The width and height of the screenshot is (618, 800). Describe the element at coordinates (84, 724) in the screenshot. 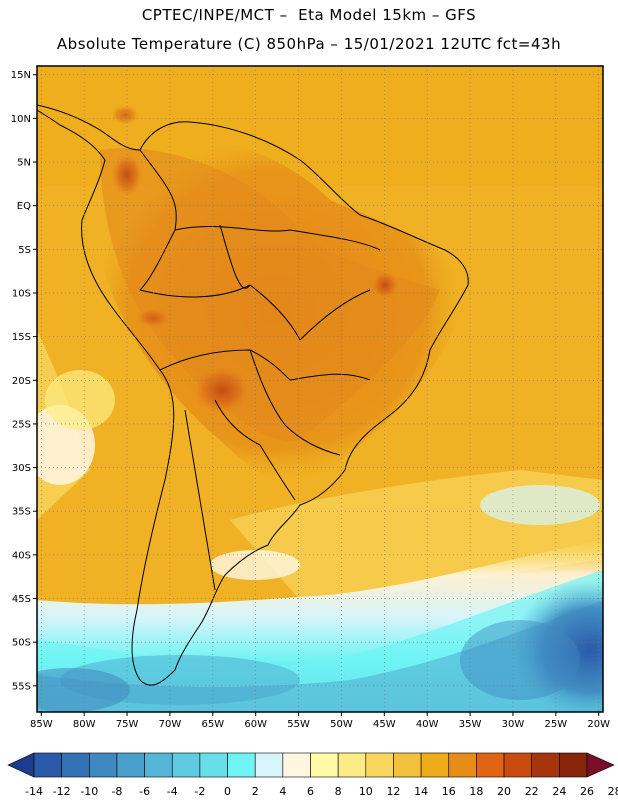

I see `lon-tick-label: 80W` at that location.